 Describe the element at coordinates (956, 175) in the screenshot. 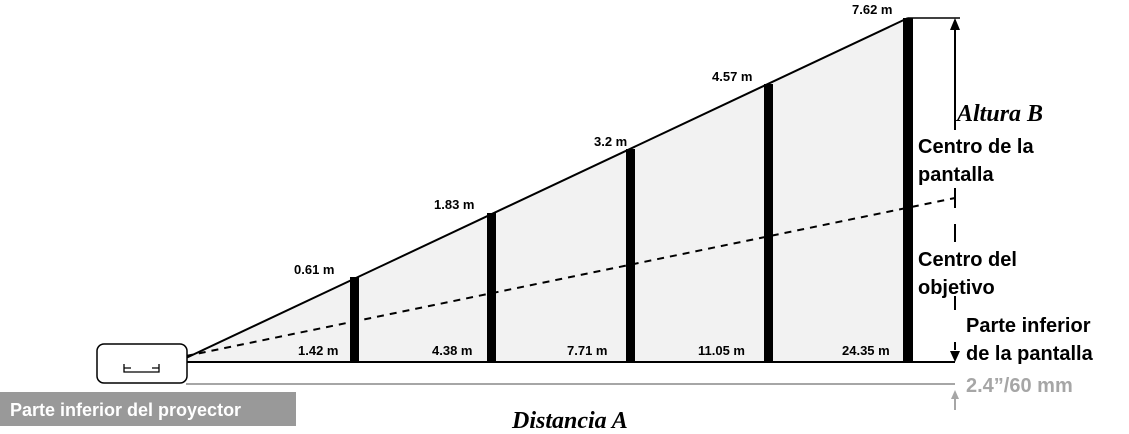

I see `screen-center-label: pantalla` at that location.